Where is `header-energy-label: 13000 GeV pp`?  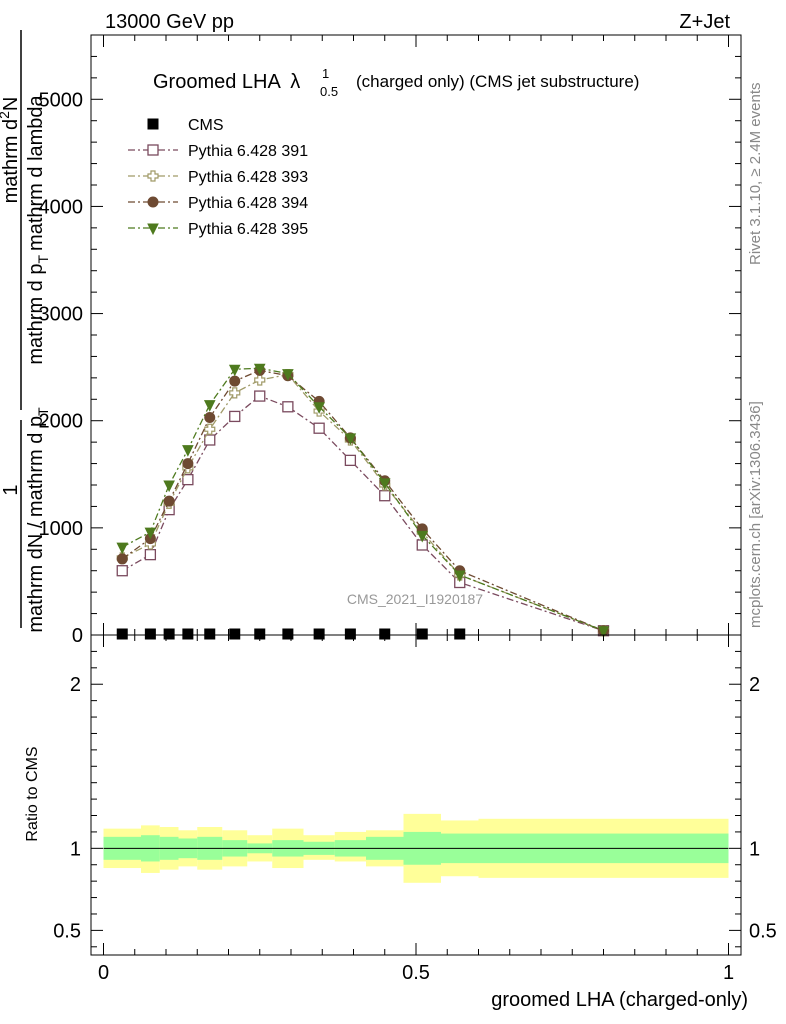 header-energy-label: 13000 GeV pp is located at coordinates (169, 22).